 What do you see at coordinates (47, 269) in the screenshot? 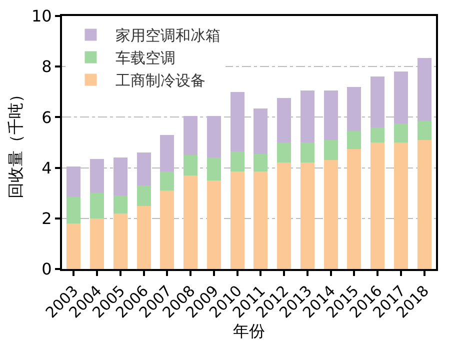
I see `y-tick-label: 0` at bounding box center [47, 269].